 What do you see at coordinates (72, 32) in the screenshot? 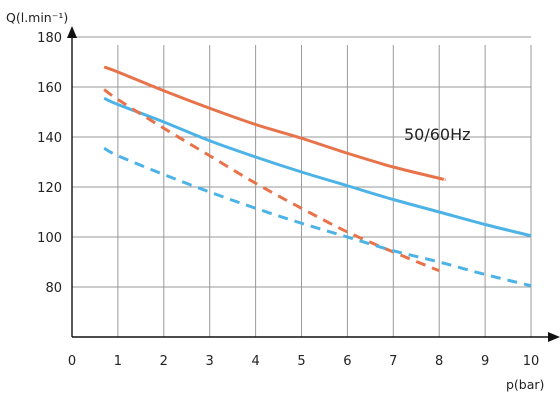
I see `y-axis-arrow-icon` at bounding box center [72, 32].